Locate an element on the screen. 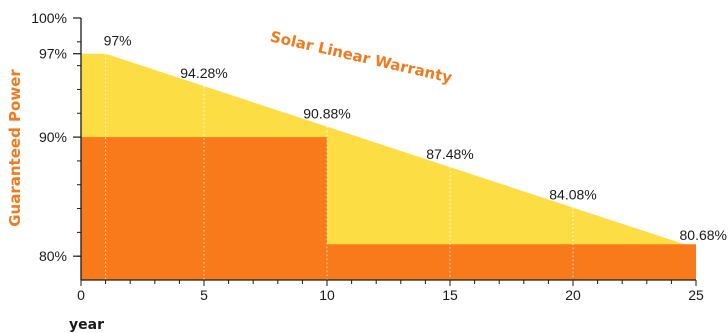 The image size is (728, 333). x-tick-label-25: 25 is located at coordinates (696, 295).